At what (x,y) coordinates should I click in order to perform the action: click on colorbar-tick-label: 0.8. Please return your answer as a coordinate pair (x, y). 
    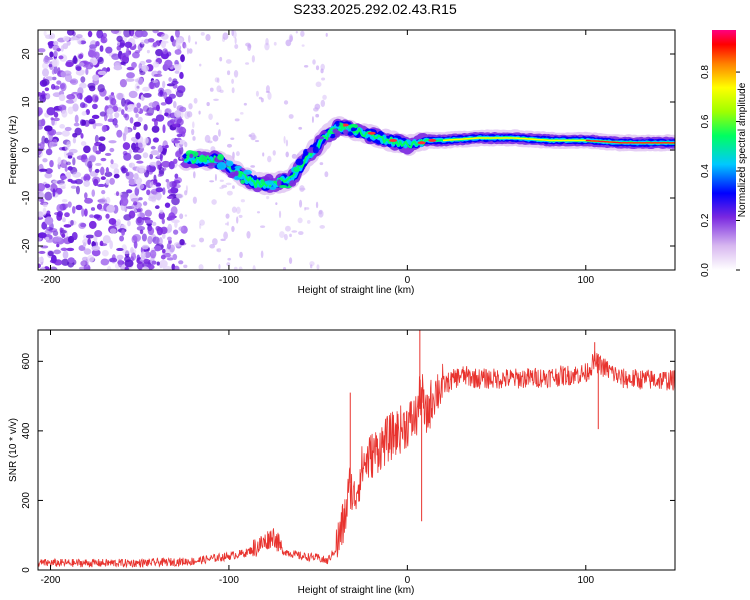
    Looking at the image, I should click on (705, 72).